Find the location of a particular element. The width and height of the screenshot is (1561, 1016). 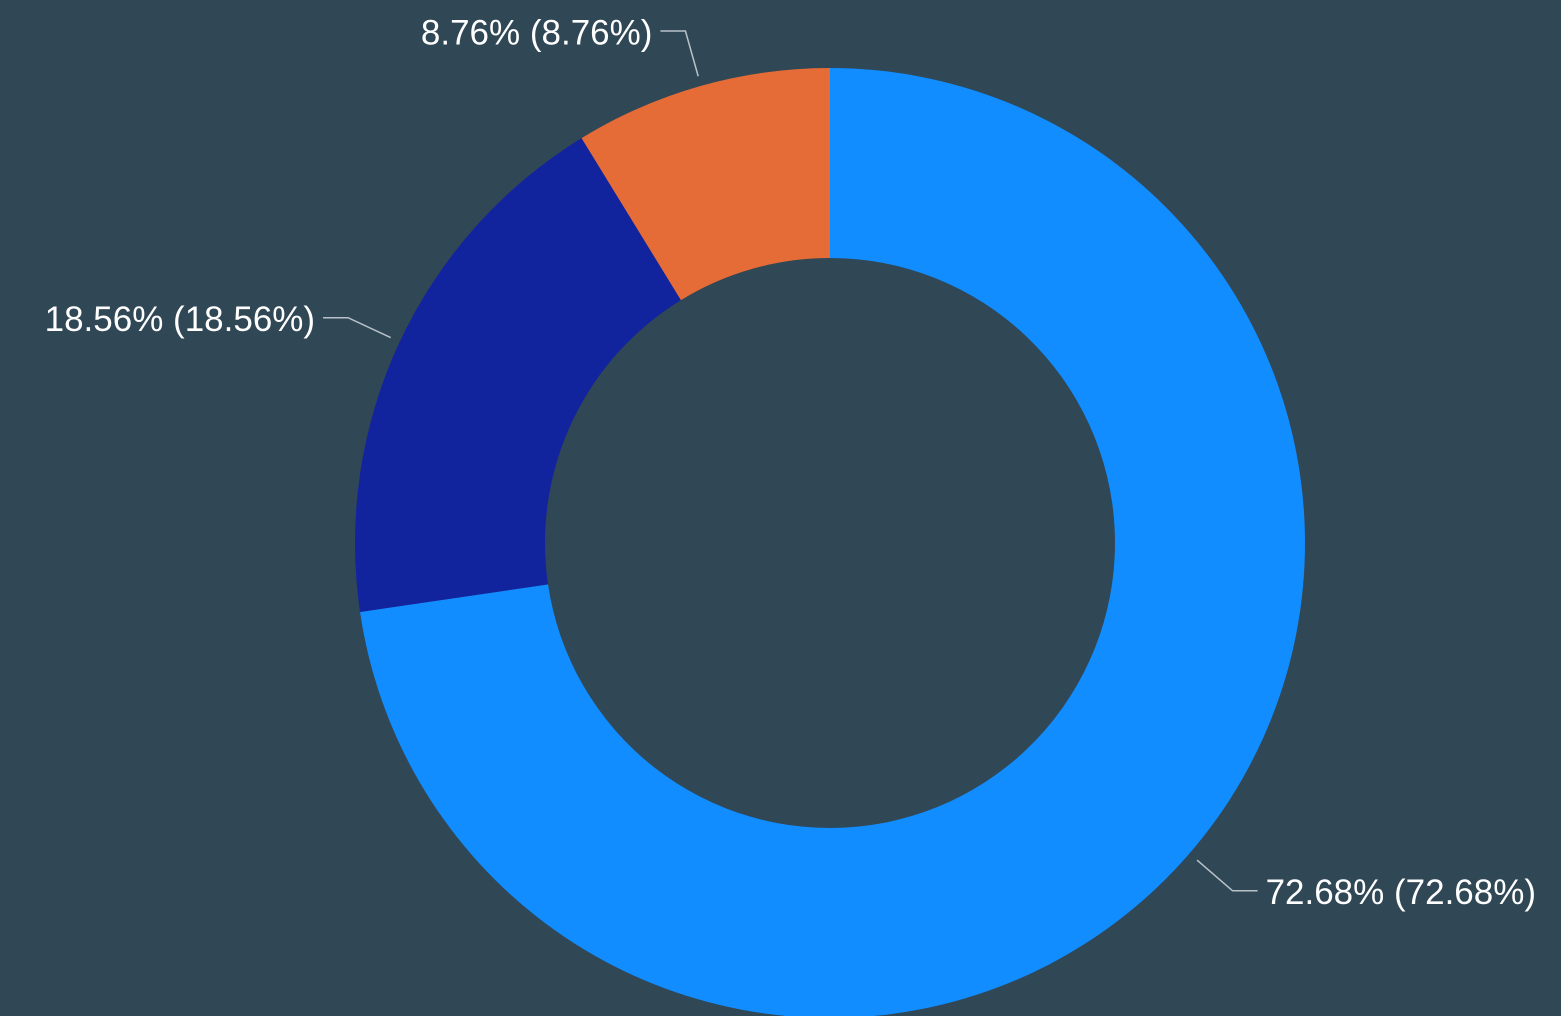

data-label: 72.68% (72.68%) is located at coordinates (1401, 892).